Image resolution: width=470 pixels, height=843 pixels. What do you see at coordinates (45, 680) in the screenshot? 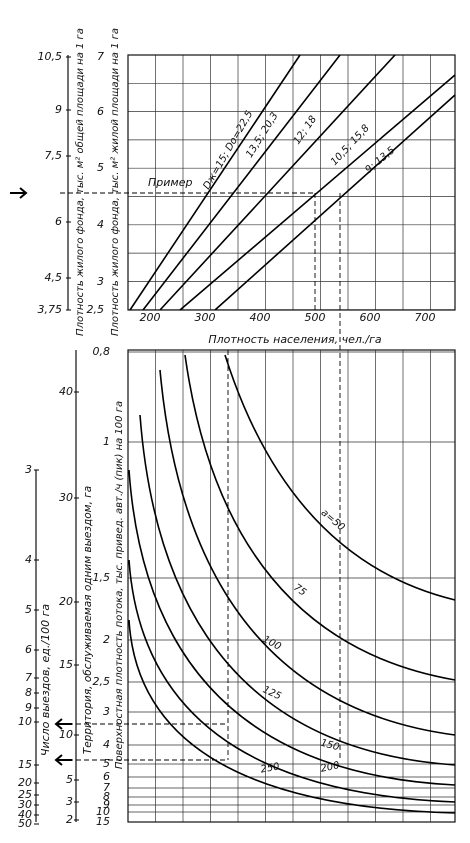
I see `axis-title: Число выездов, ед./100 га` at bounding box center [45, 680].